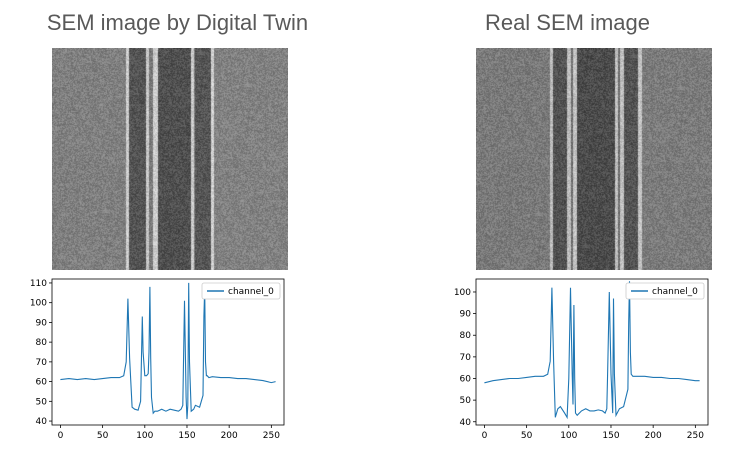  I want to click on line-chart-real-sem: 0 50 100 150 200 250 40 50 60 70 80 90 100 channel_0, so click(581, 359).